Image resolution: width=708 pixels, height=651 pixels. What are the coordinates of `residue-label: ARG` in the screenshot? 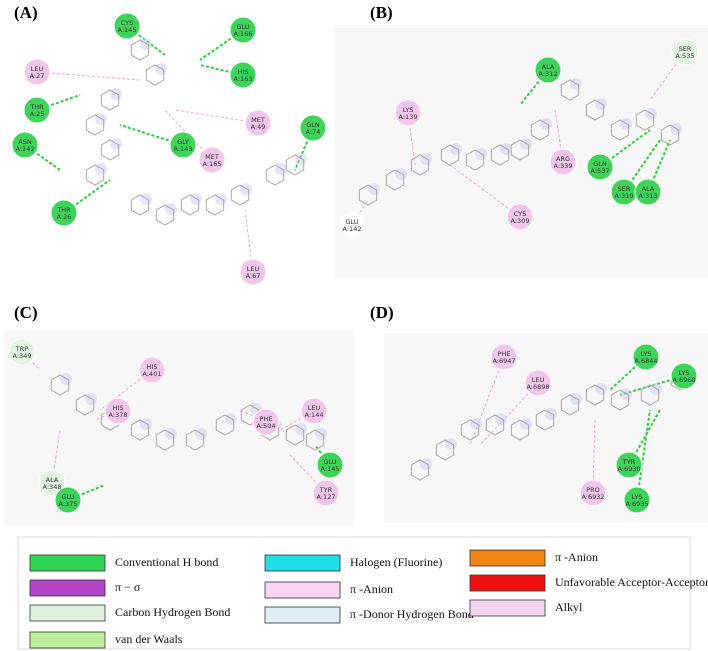 It's located at (563, 159).